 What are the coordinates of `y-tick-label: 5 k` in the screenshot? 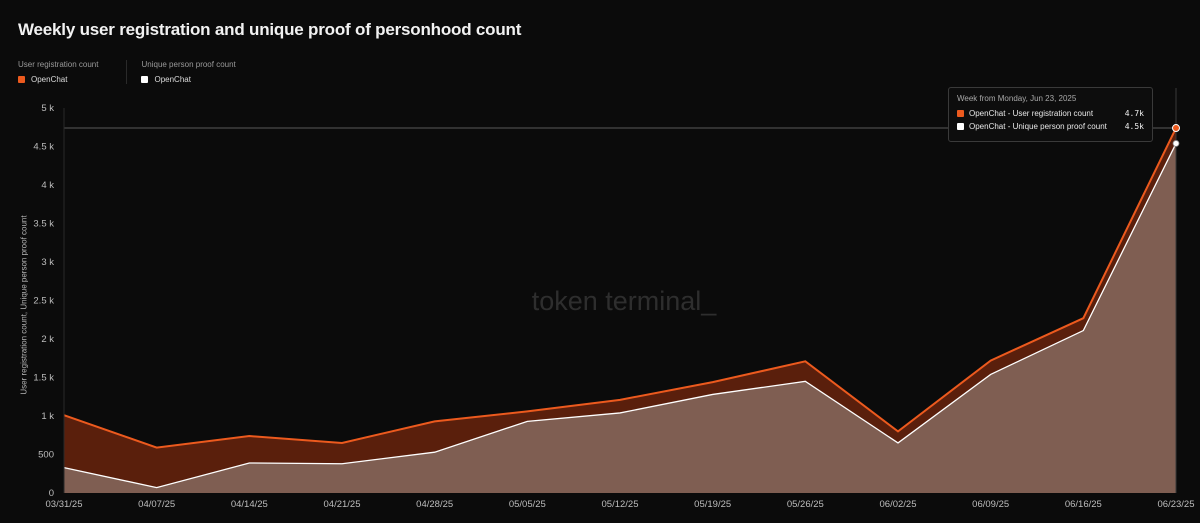 It's located at (47, 108).